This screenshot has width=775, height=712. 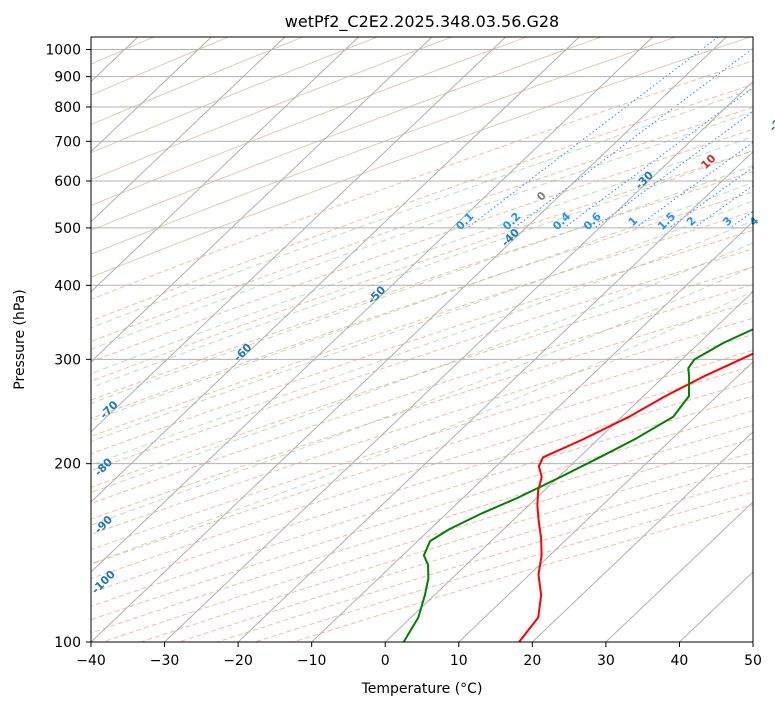 What do you see at coordinates (63, 51) in the screenshot?
I see `y-tick-label: 1000` at bounding box center [63, 51].